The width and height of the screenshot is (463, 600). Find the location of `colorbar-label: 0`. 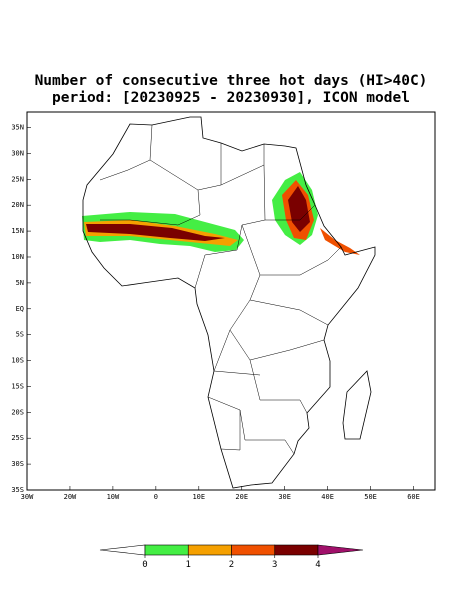

colorbar-label: 0 is located at coordinates (144, 565).